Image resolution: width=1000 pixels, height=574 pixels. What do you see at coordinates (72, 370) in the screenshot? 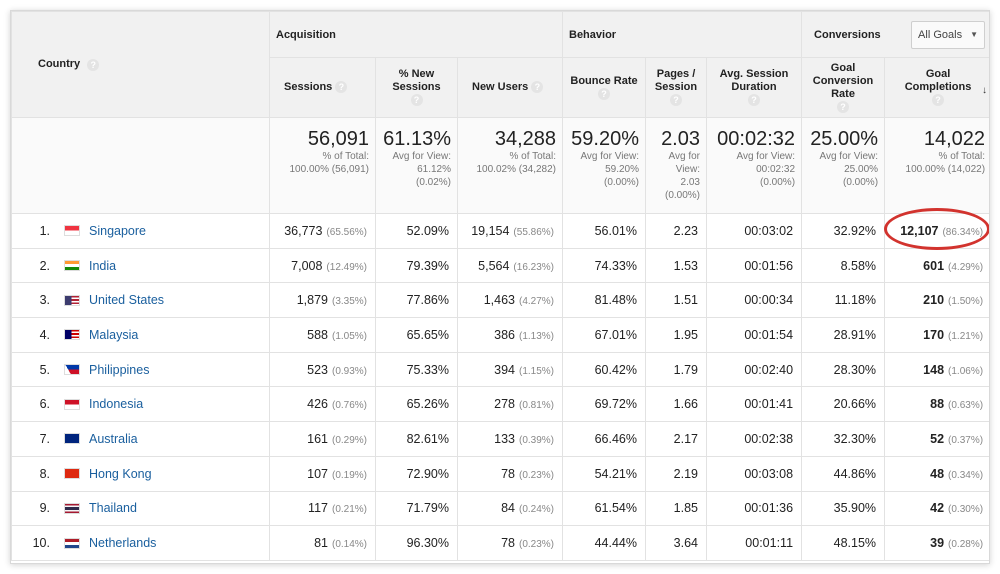
I see `ph-flag-icon` at bounding box center [72, 370].